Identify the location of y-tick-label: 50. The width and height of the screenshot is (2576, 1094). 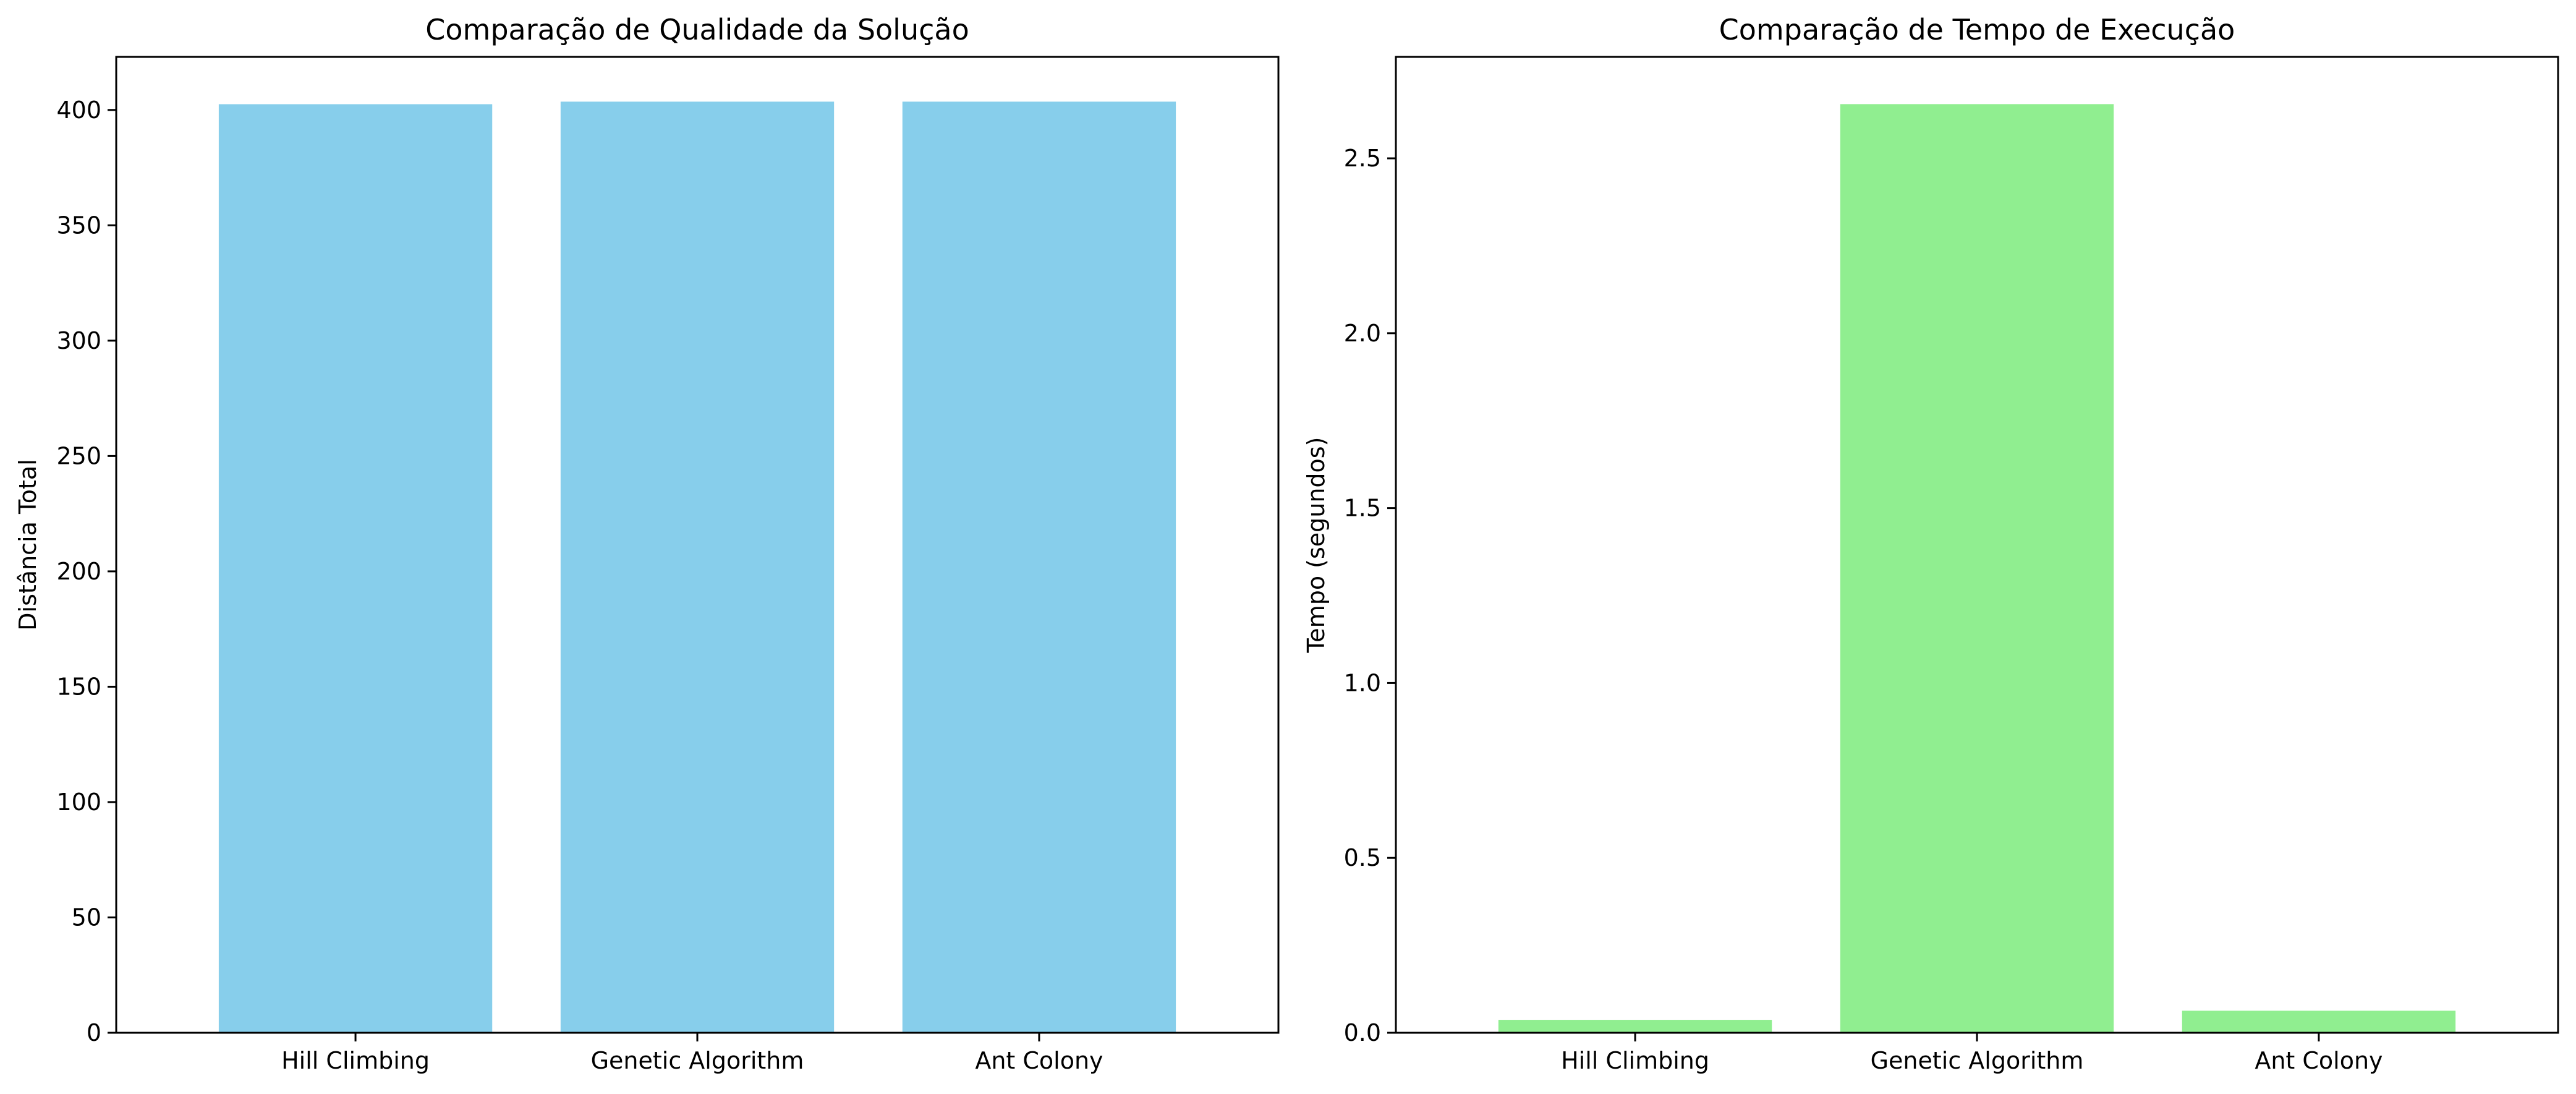
(86, 917).